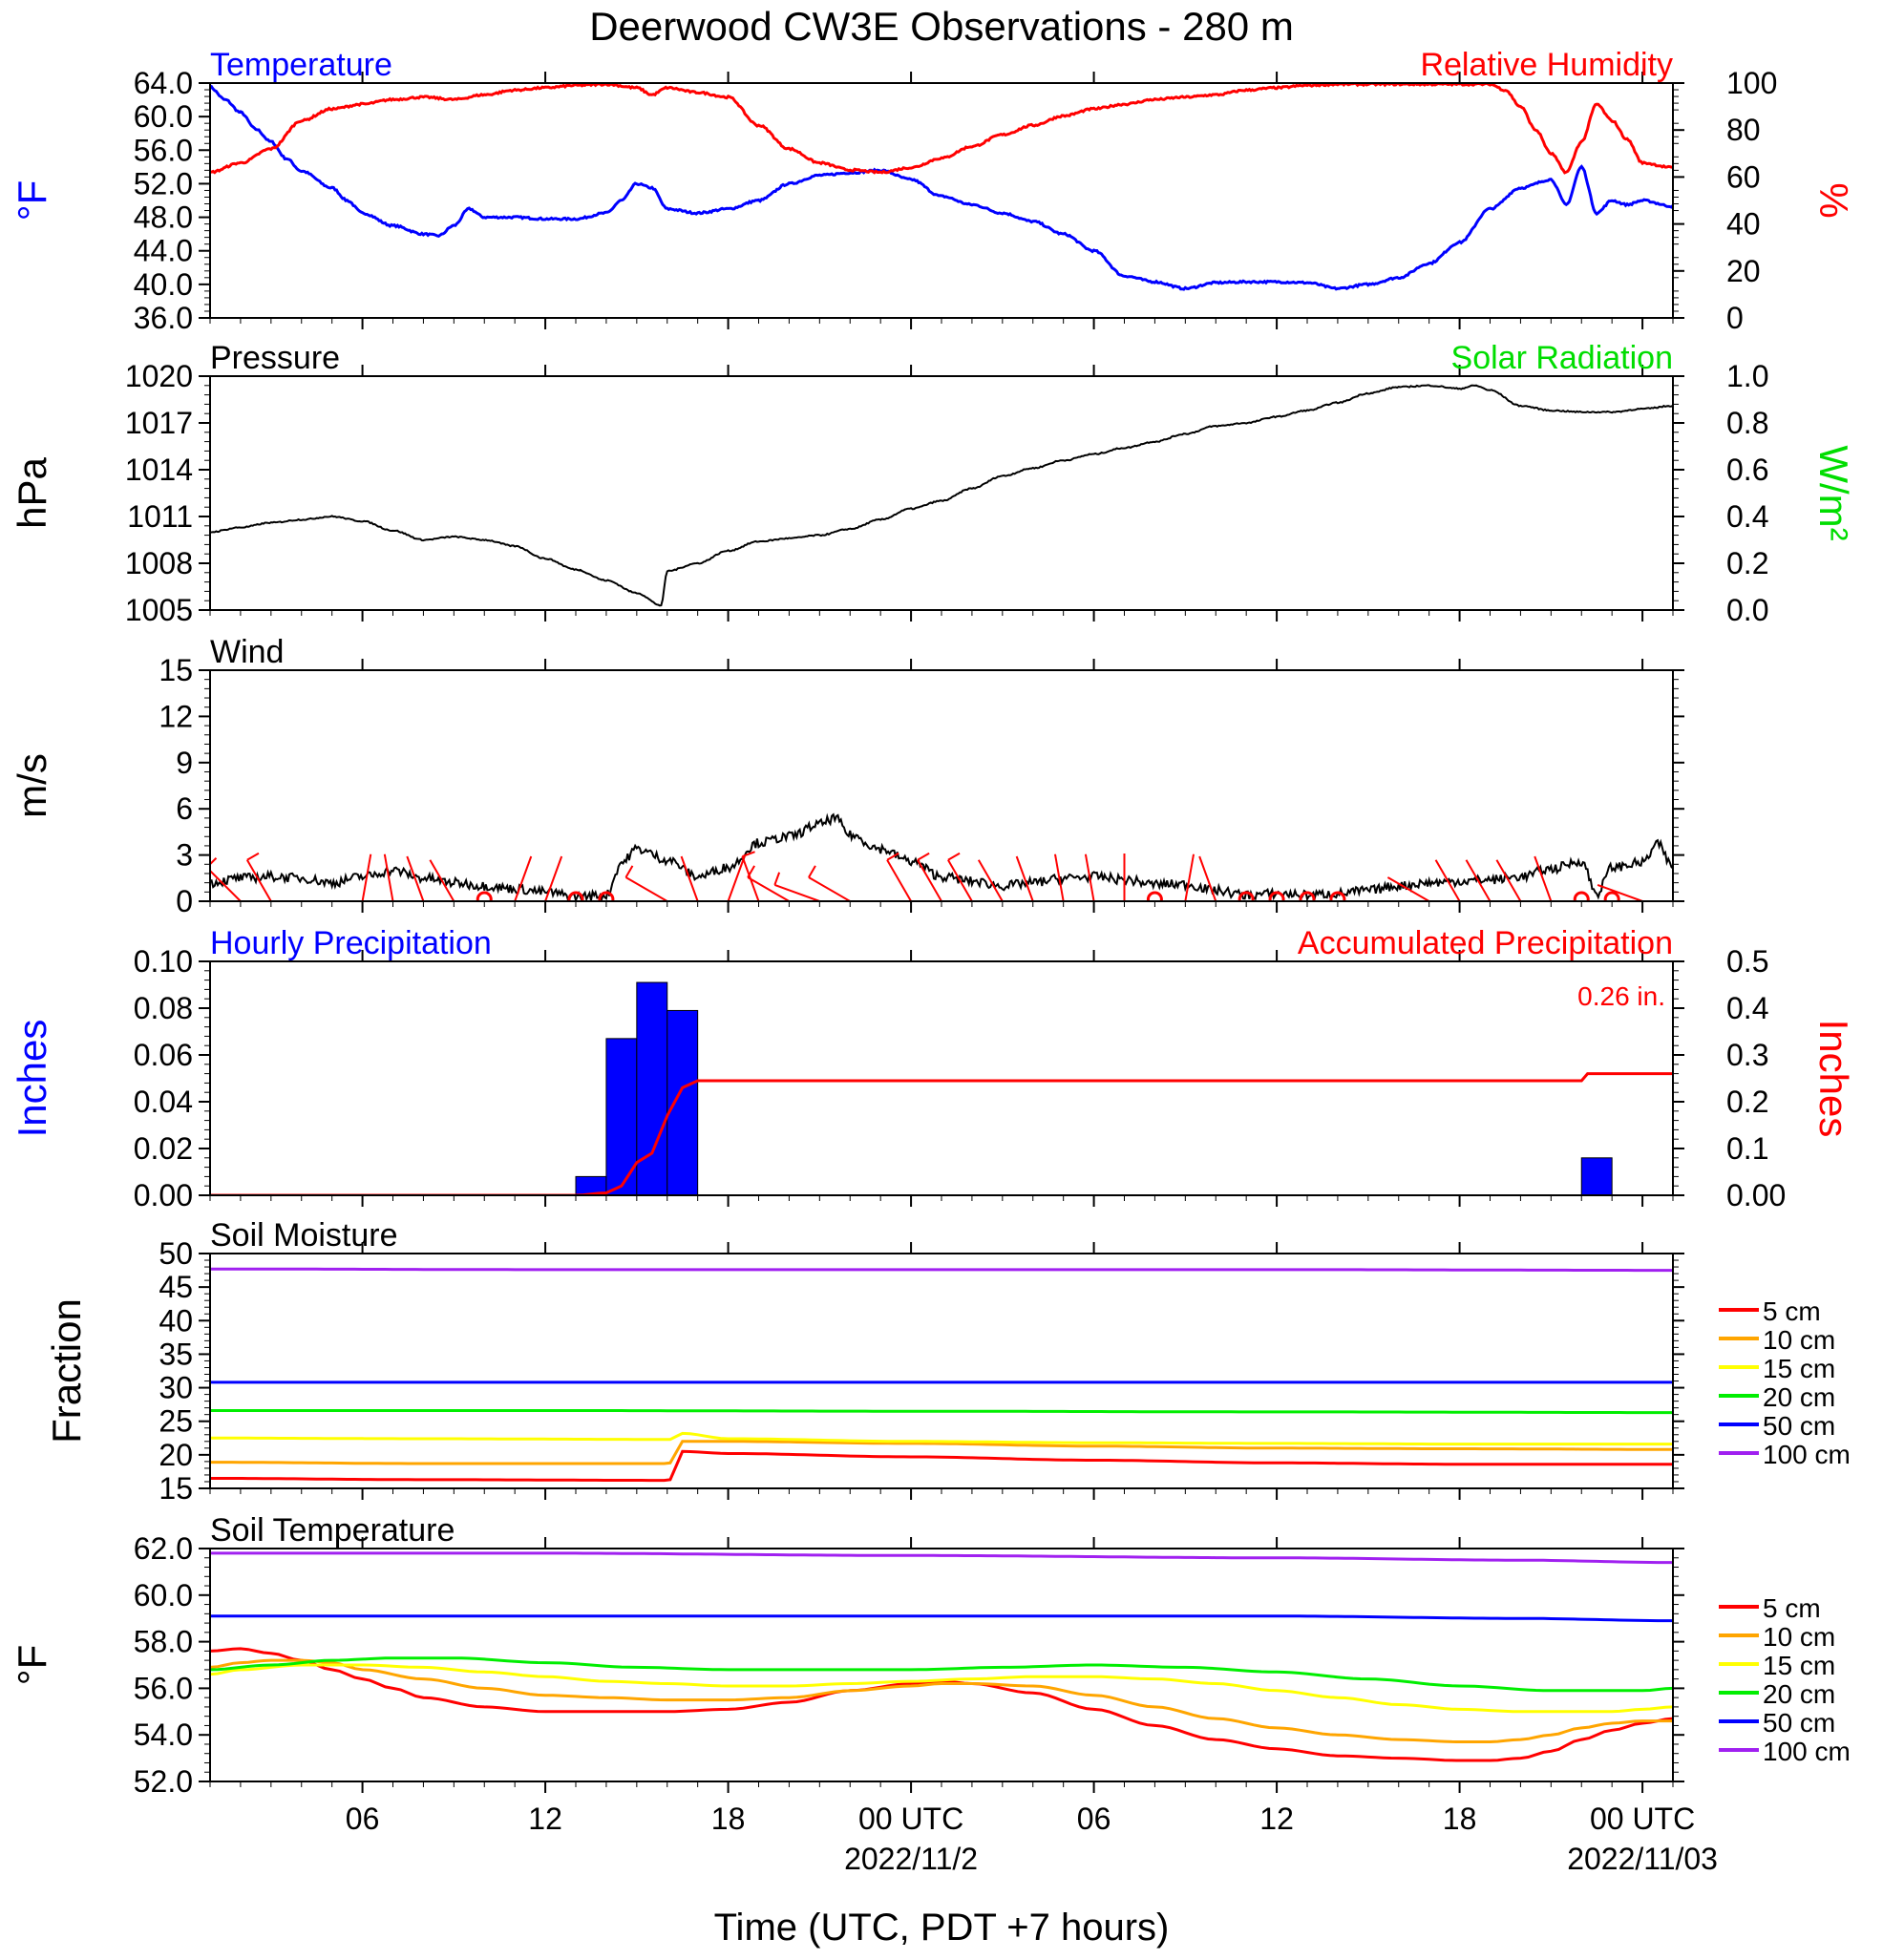  What do you see at coordinates (176, 1320) in the screenshot?
I see `y-tick-label: 40` at bounding box center [176, 1320].